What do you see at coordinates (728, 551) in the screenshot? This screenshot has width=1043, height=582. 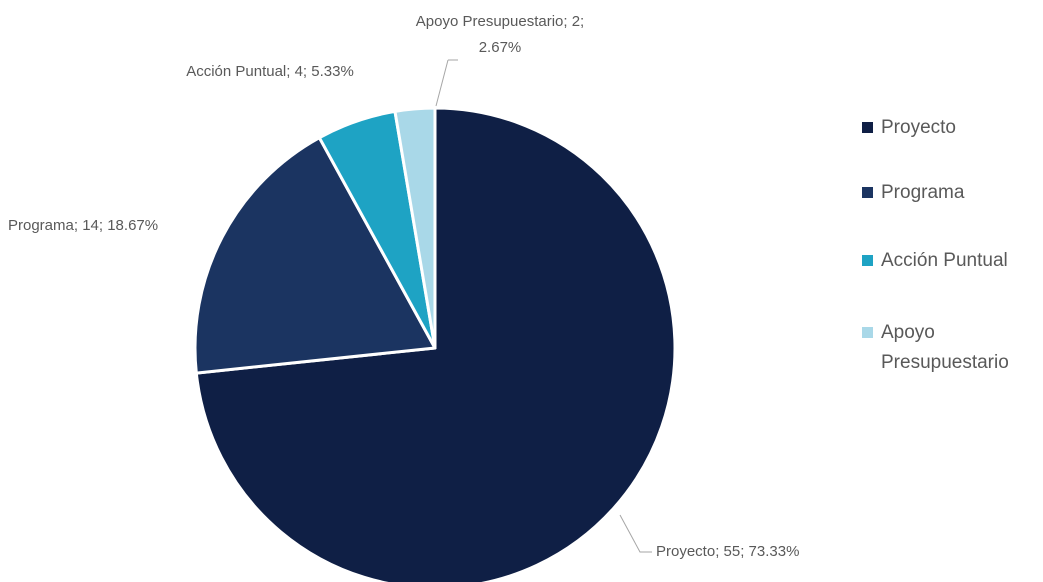 I see `data-label: Proyecto; 55; 73.33%` at bounding box center [728, 551].